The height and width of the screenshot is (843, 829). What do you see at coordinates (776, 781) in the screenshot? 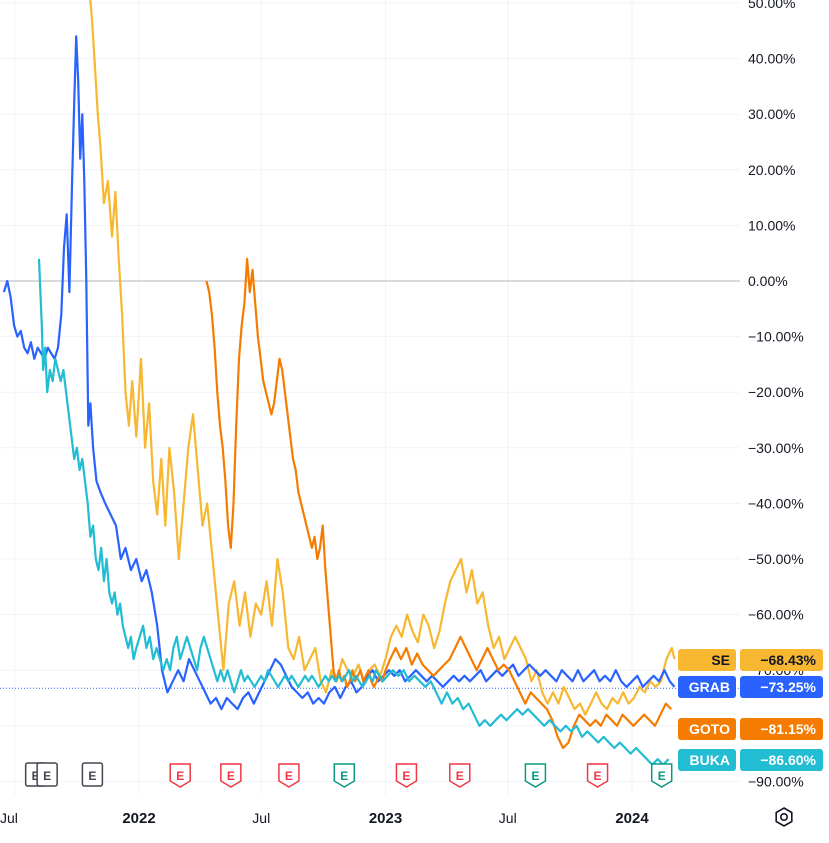
I see `y-tick-label: −90.00%` at bounding box center [776, 781].